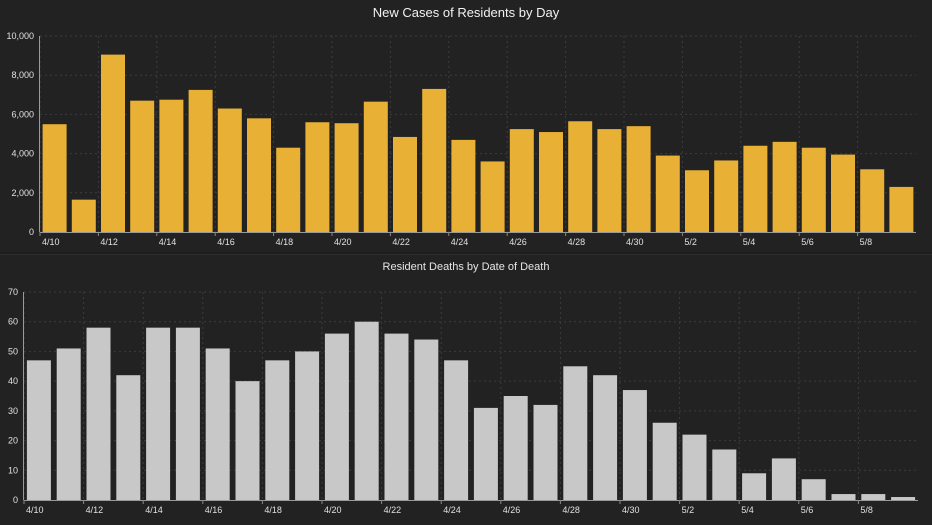  What do you see at coordinates (15, 500) in the screenshot?
I see `y-tick-label: 0` at bounding box center [15, 500].